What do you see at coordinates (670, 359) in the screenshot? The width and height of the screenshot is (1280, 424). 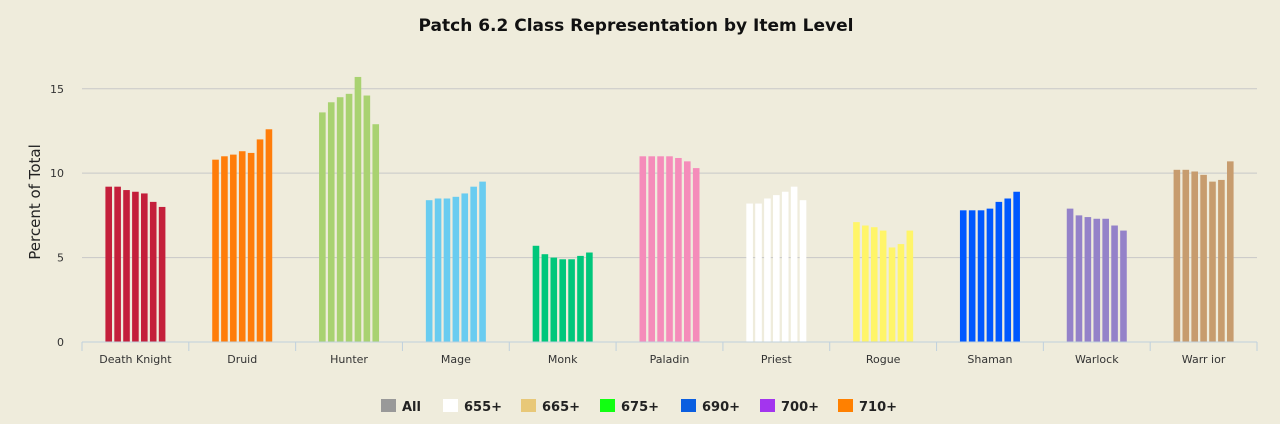 I see `x-category-label: Paladin` at bounding box center [670, 359].